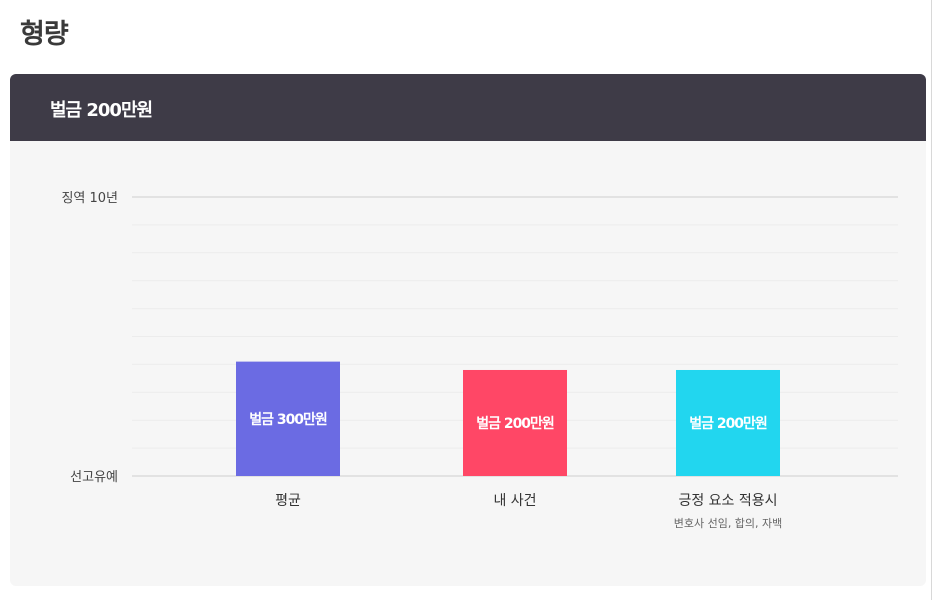 This screenshot has width=936, height=600. I want to click on bar-my-case-rect, so click(515, 422).